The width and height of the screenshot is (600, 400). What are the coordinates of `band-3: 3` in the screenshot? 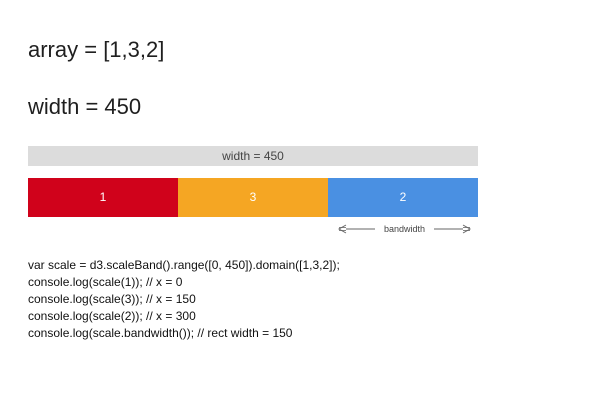 It's located at (253, 197).